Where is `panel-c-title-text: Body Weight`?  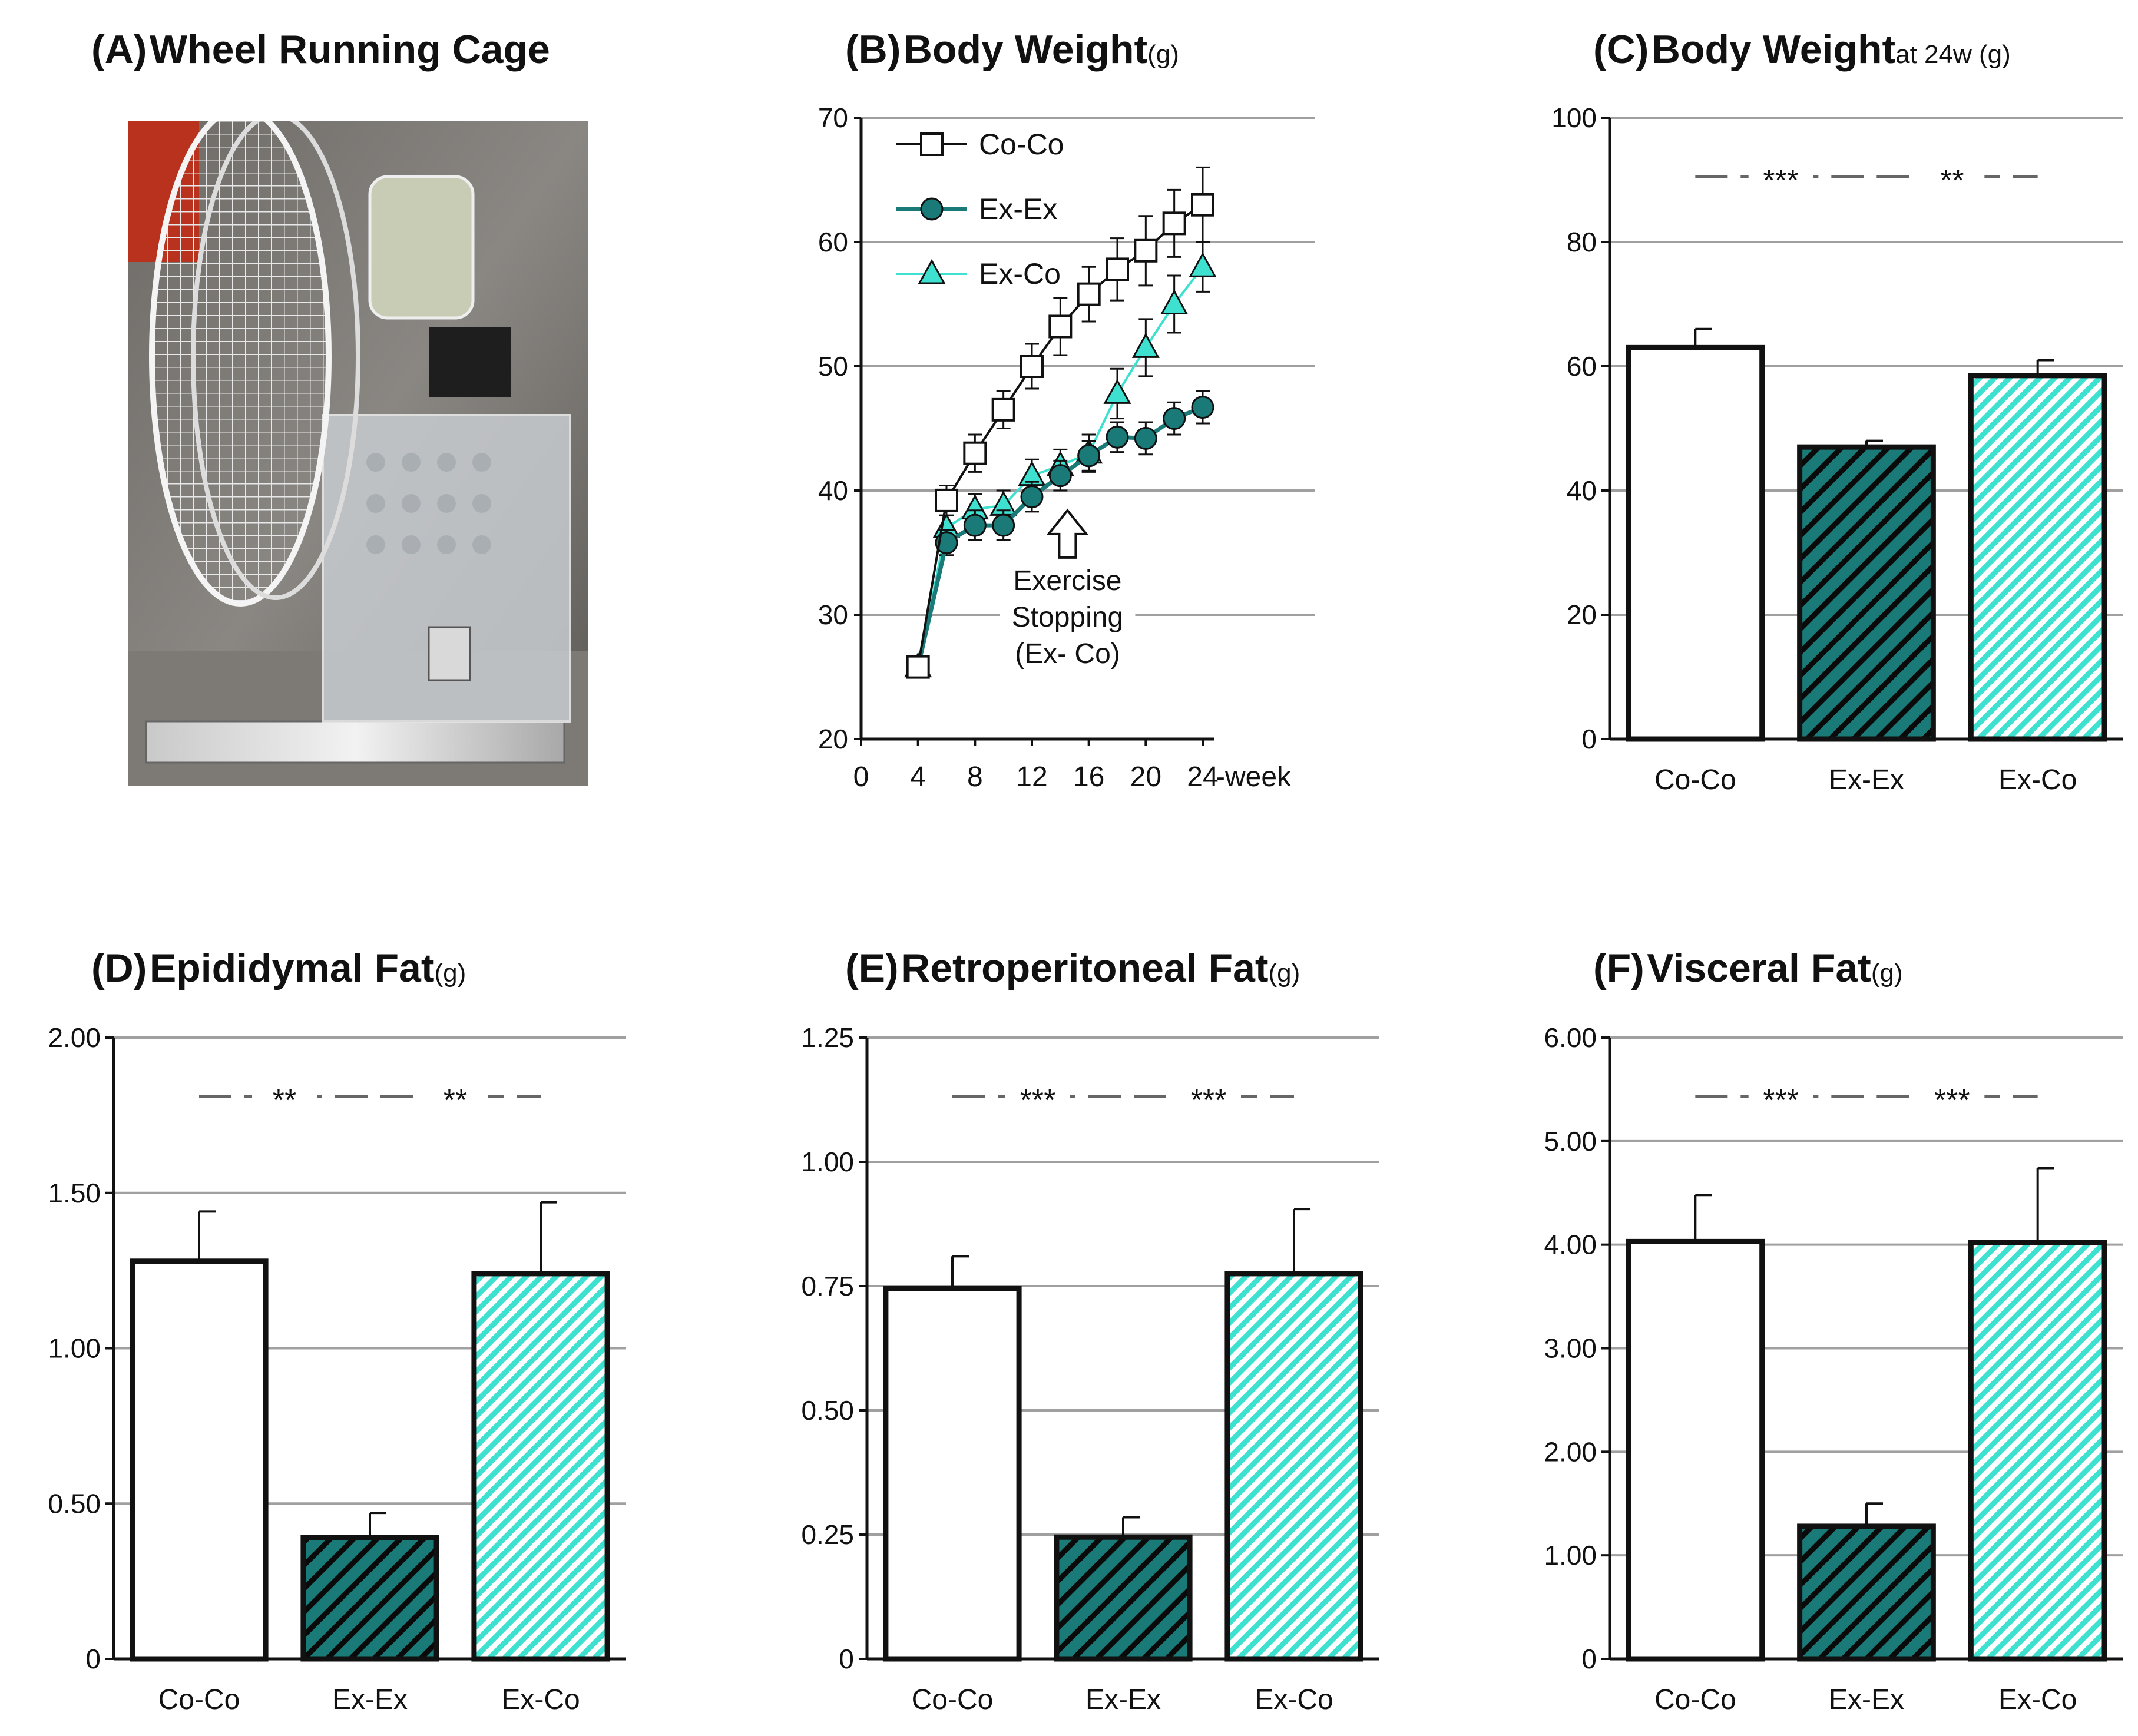 panel-c-title-text: Body Weight is located at coordinates (1773, 49).